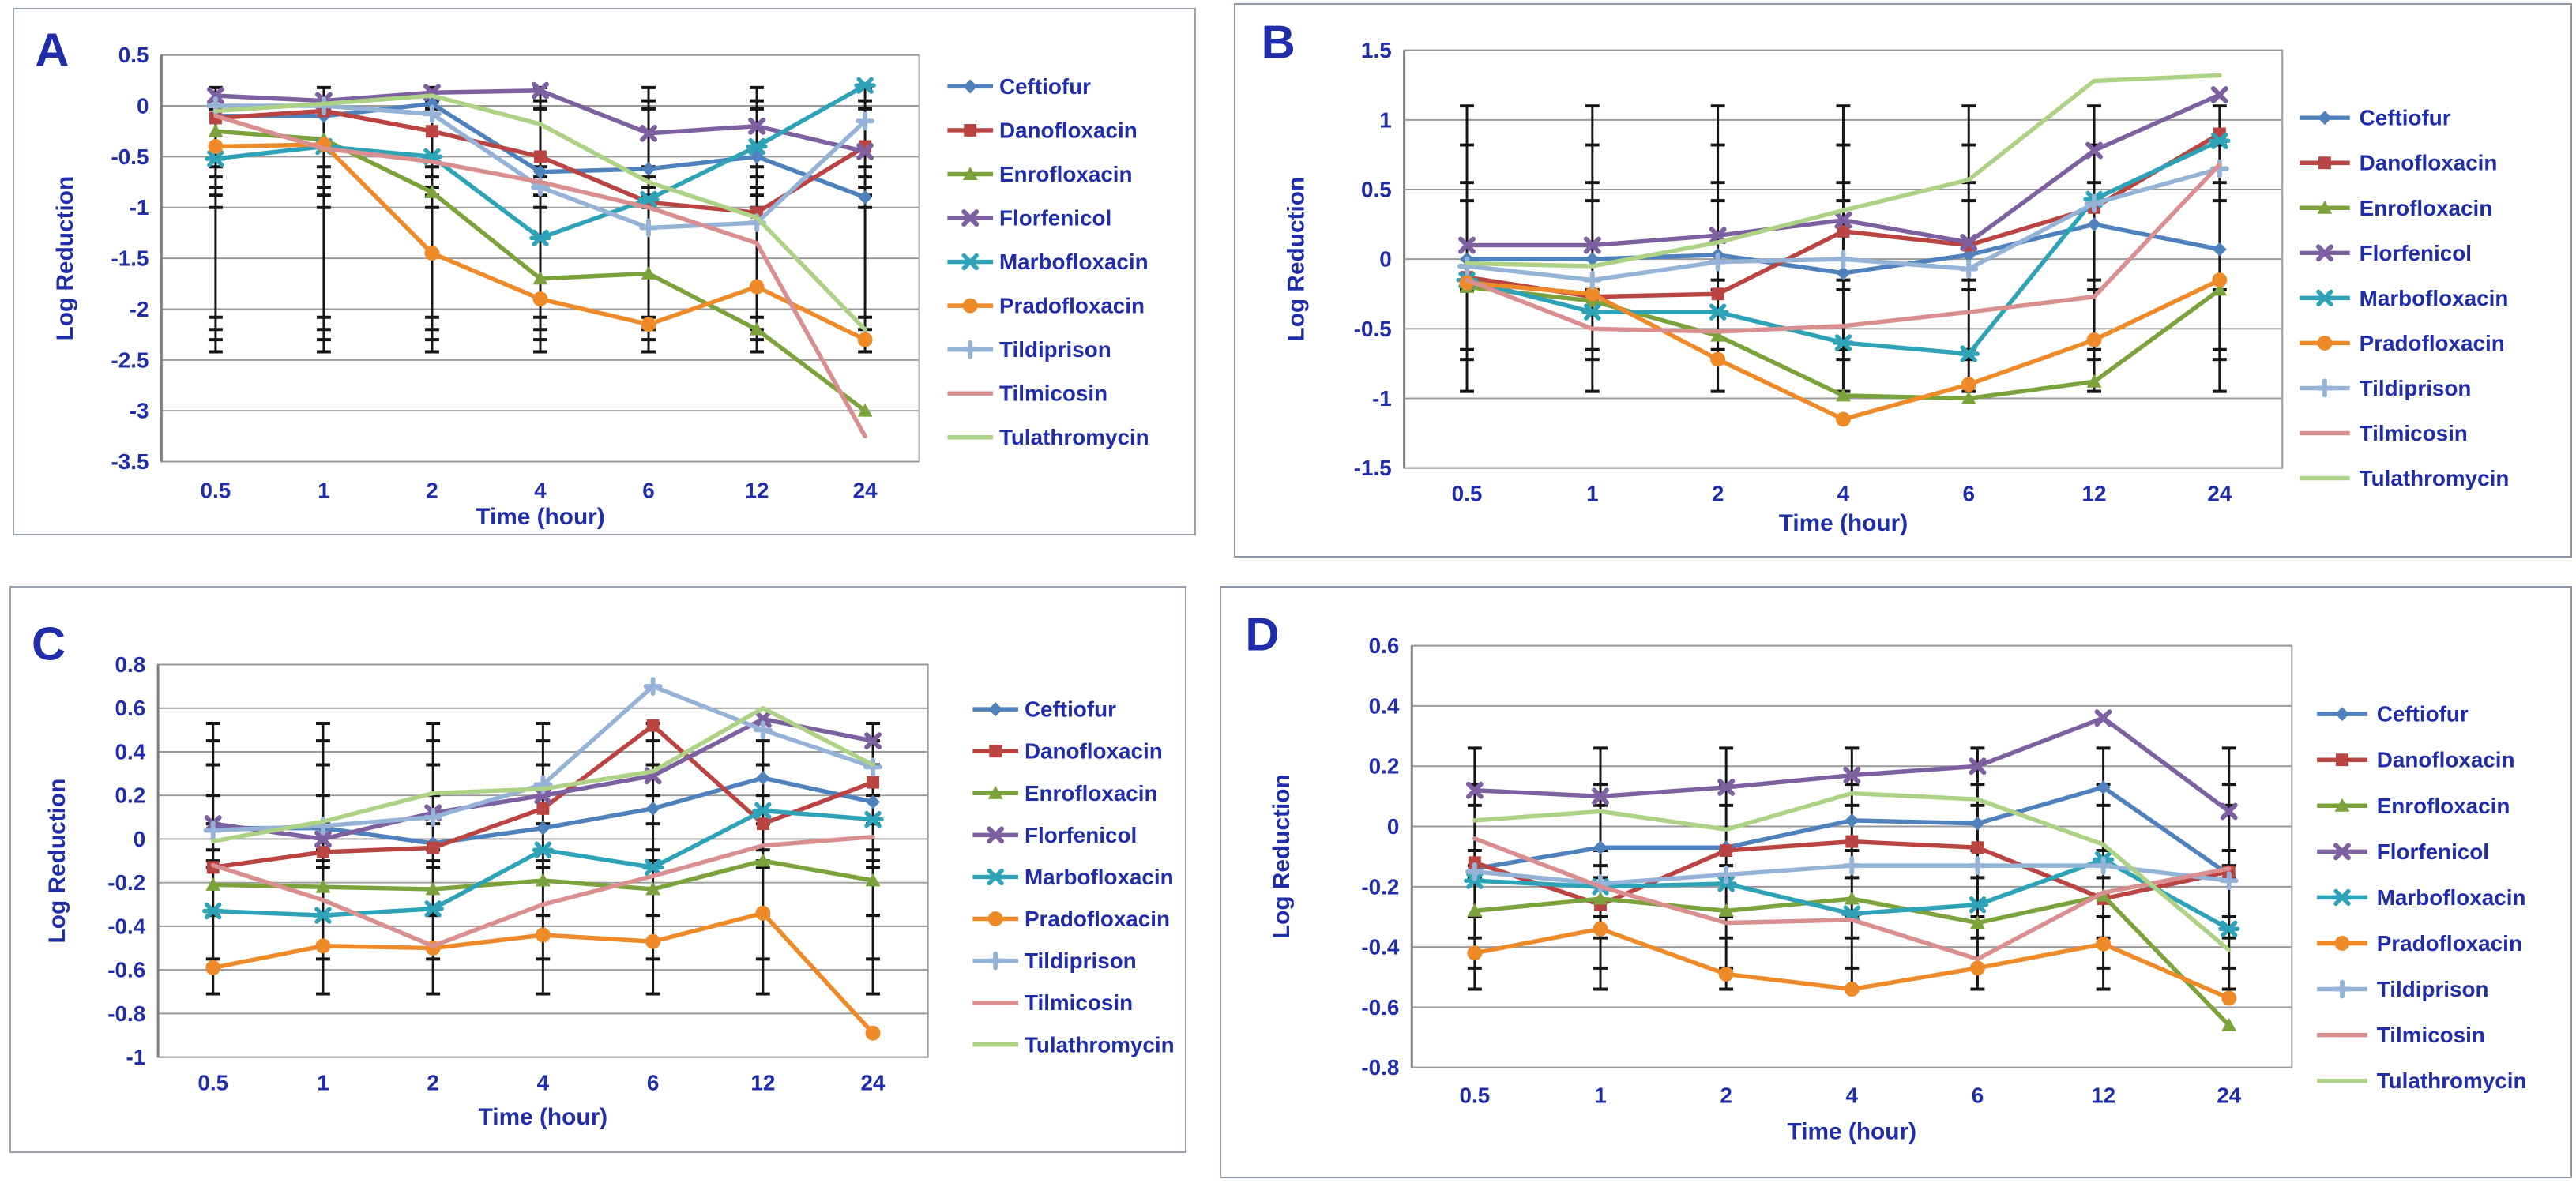 This screenshot has width=2576, height=1198. Describe the element at coordinates (130, 664) in the screenshot. I see `y-tick-label: 0.8` at that location.